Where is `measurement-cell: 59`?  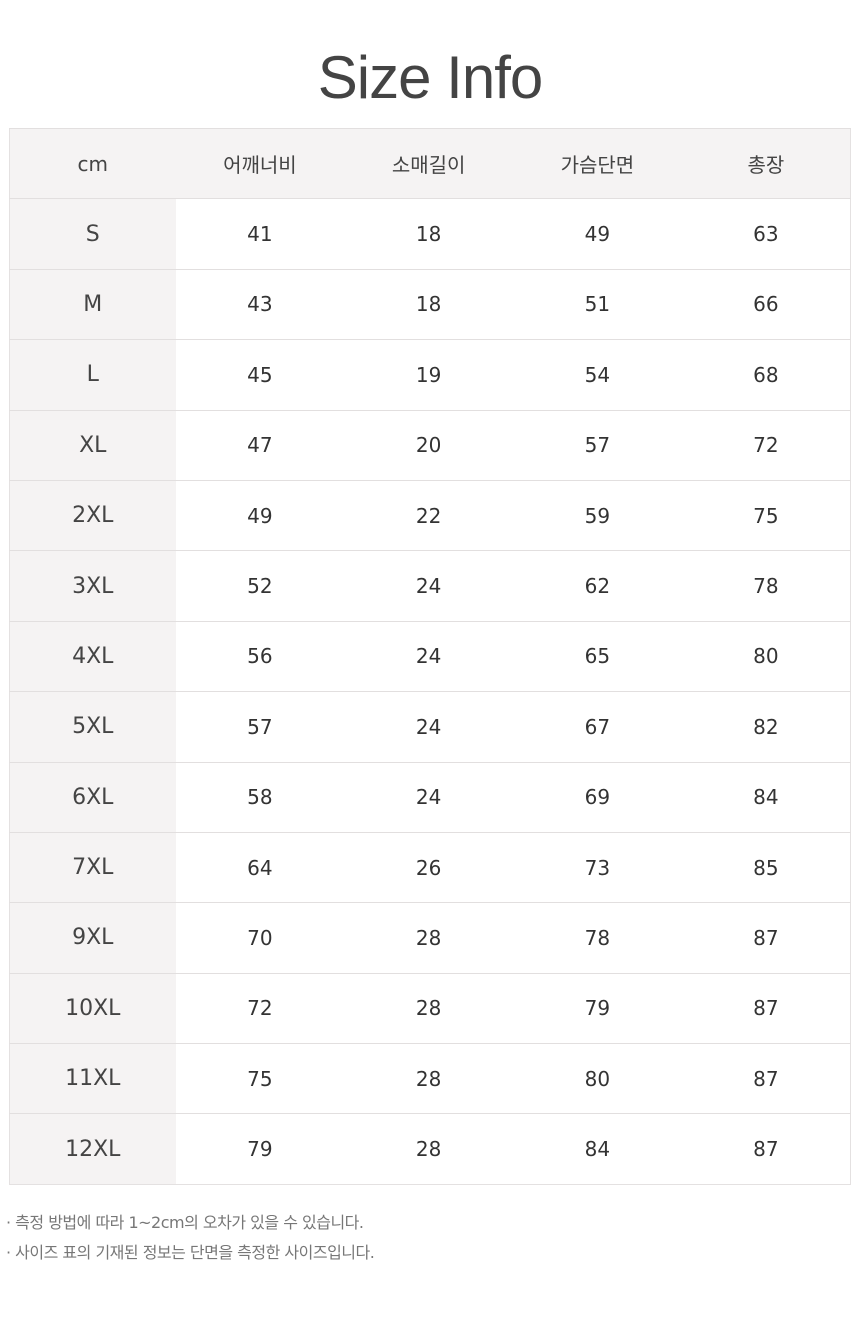 measurement-cell: 59 is located at coordinates (597, 515).